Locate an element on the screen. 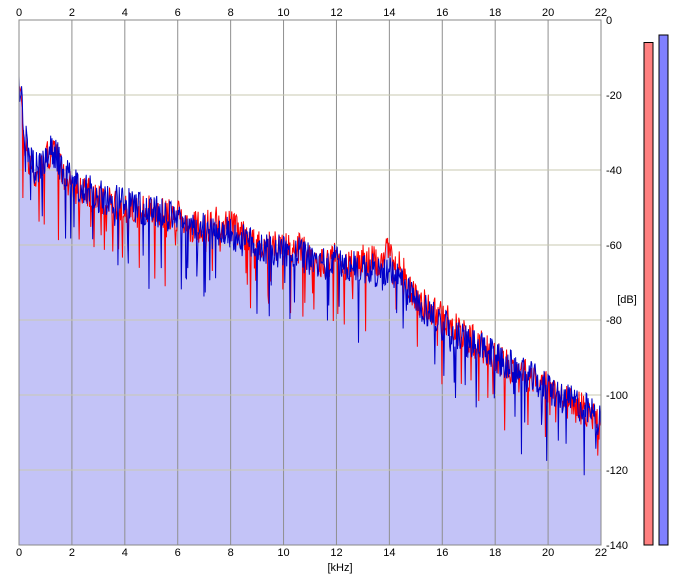  level-meters is located at coordinates (656, 290).